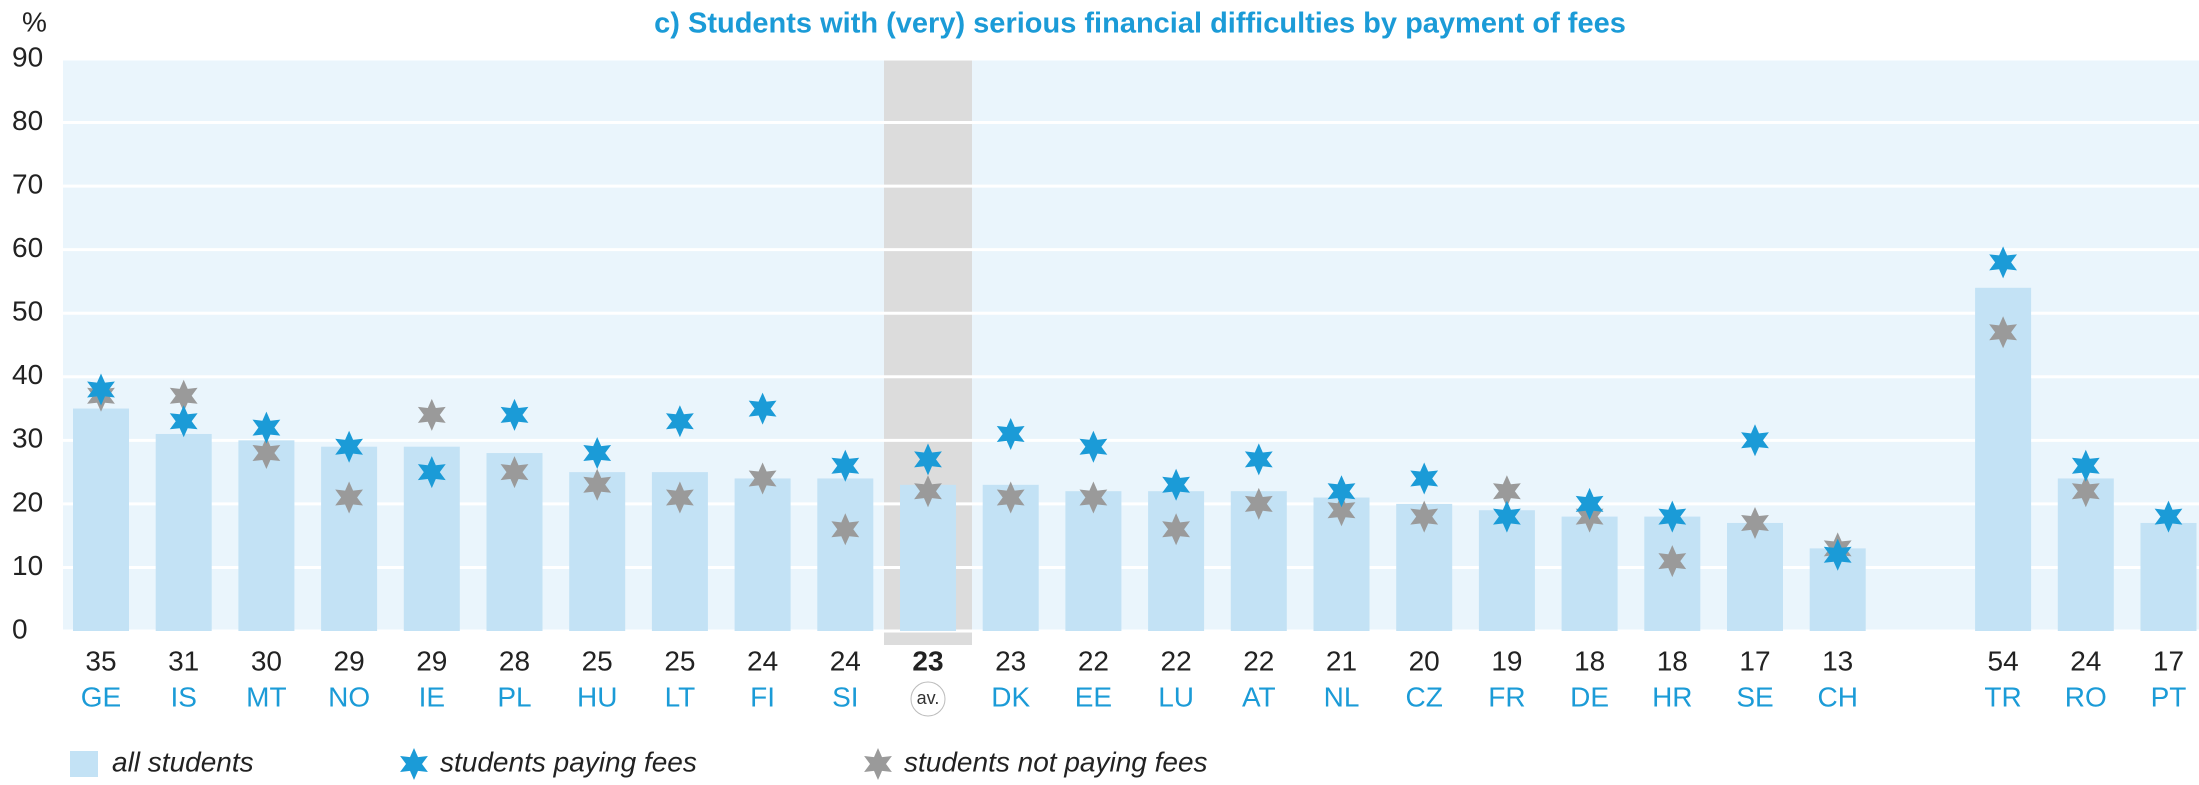  Describe the element at coordinates (27, 374) in the screenshot. I see `y-tick-label: 40` at that location.